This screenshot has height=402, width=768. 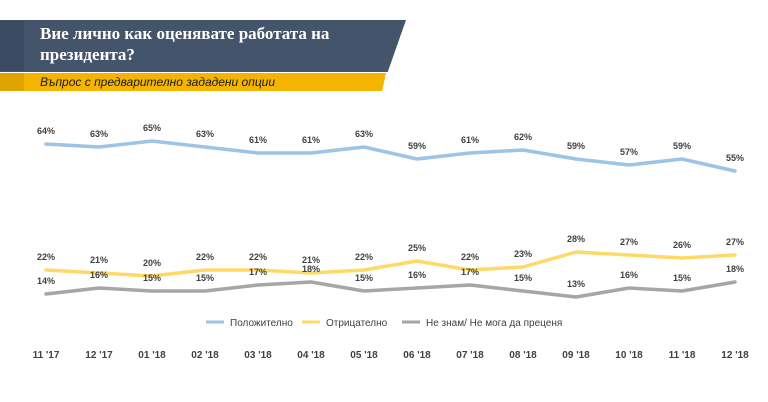 What do you see at coordinates (735, 355) in the screenshot?
I see `x-tick-label: 12 '18` at bounding box center [735, 355].